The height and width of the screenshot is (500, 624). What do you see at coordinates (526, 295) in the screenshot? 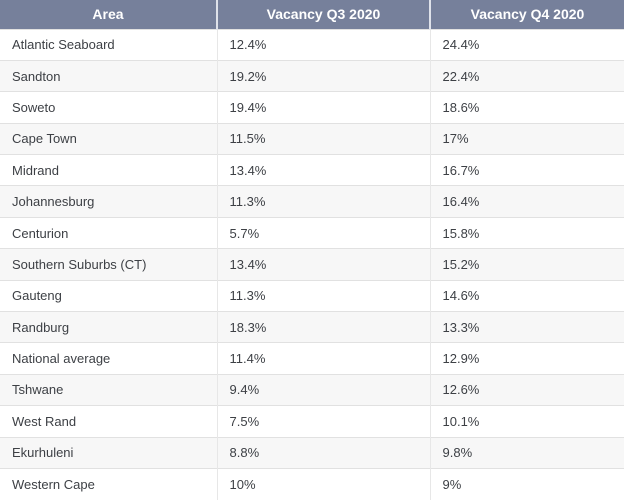
I see `q4-cell: 14.6%` at bounding box center [526, 295].